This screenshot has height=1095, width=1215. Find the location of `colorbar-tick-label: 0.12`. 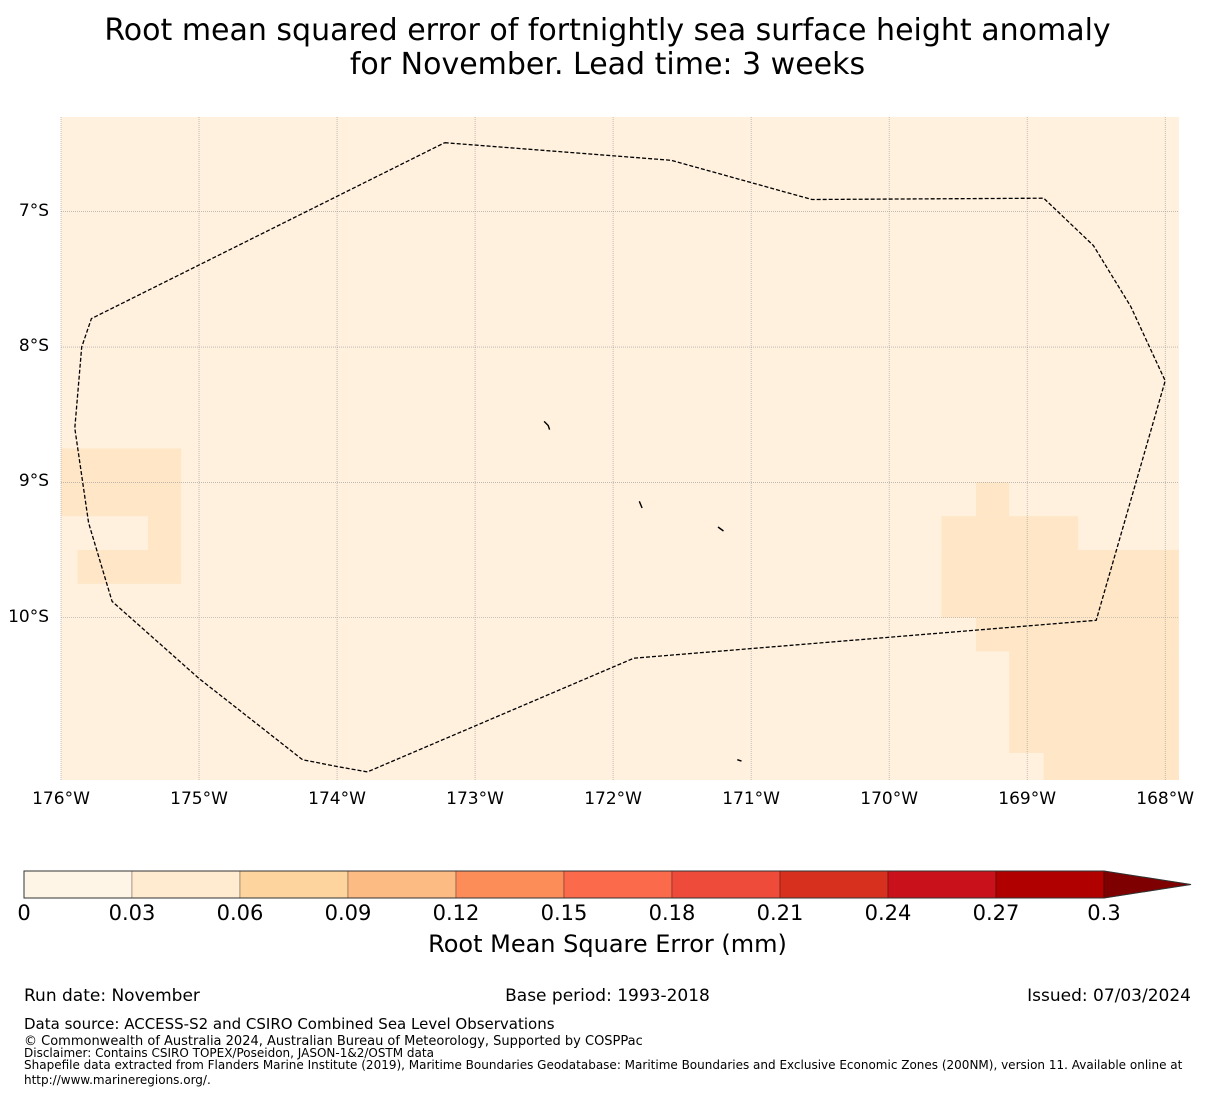

colorbar-tick-label: 0.12 is located at coordinates (456, 913).